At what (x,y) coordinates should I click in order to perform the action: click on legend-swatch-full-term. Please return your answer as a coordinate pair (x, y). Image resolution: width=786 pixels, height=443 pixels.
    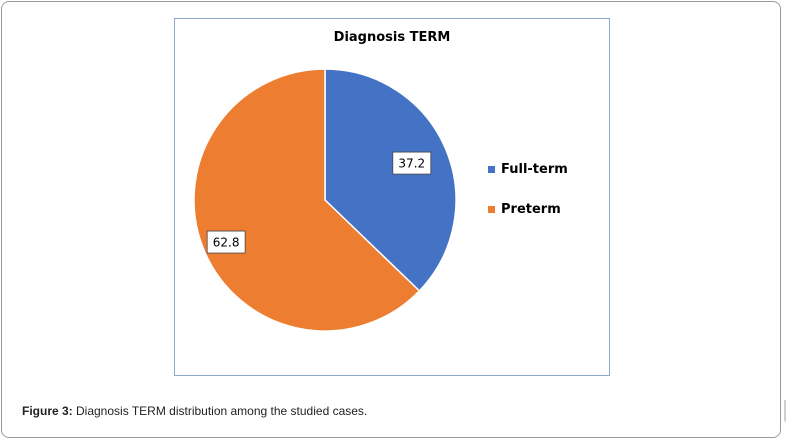
    Looking at the image, I should click on (491, 169).